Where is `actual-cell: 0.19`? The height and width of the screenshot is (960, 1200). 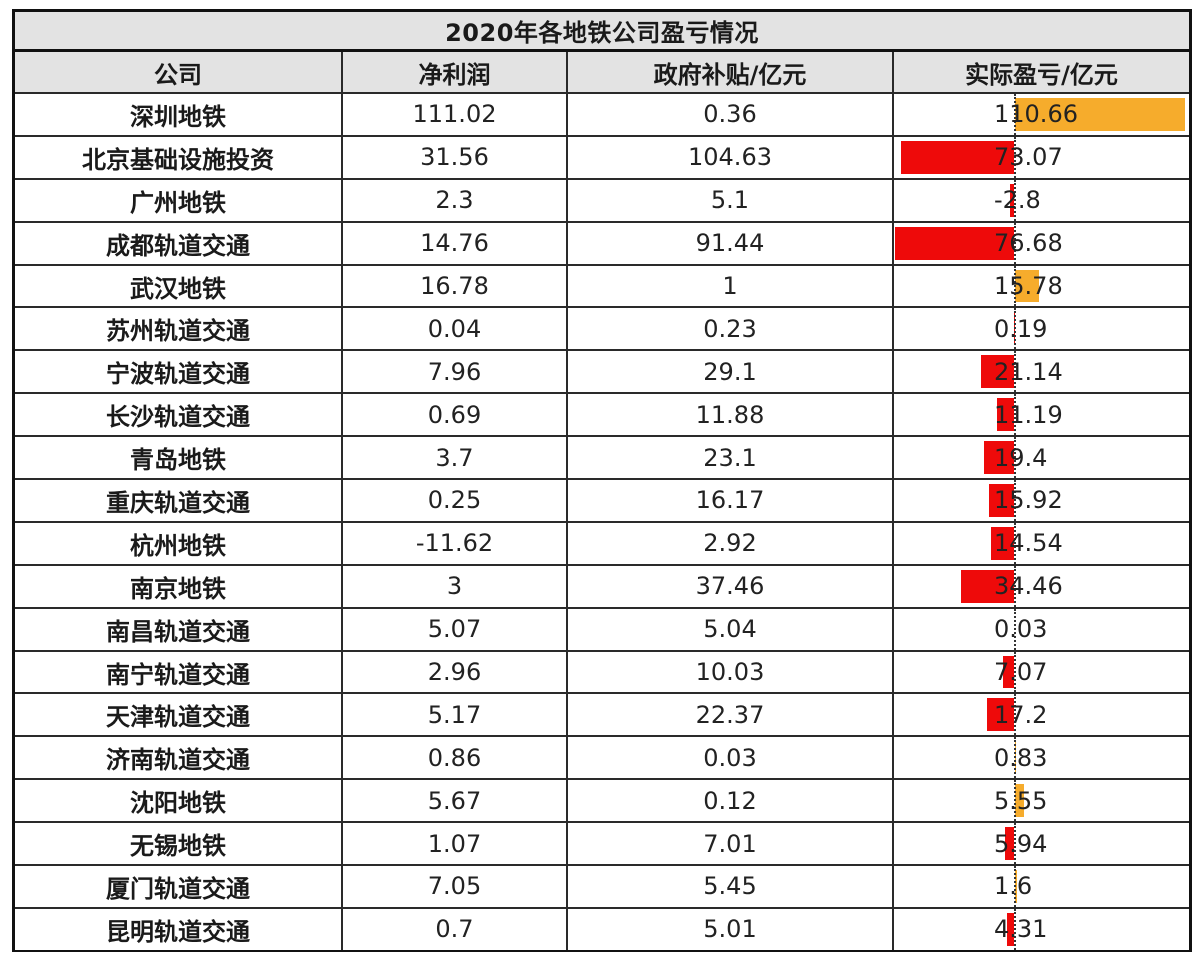
actual-cell: 0.19 is located at coordinates (1041, 329).